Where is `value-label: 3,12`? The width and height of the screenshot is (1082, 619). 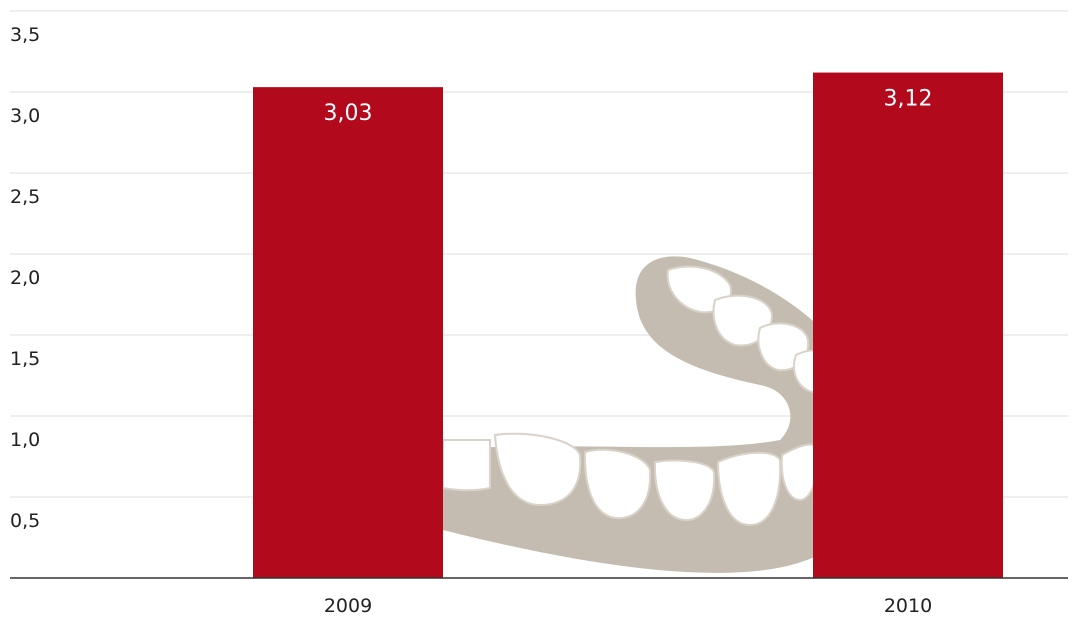 value-label: 3,12 is located at coordinates (908, 99).